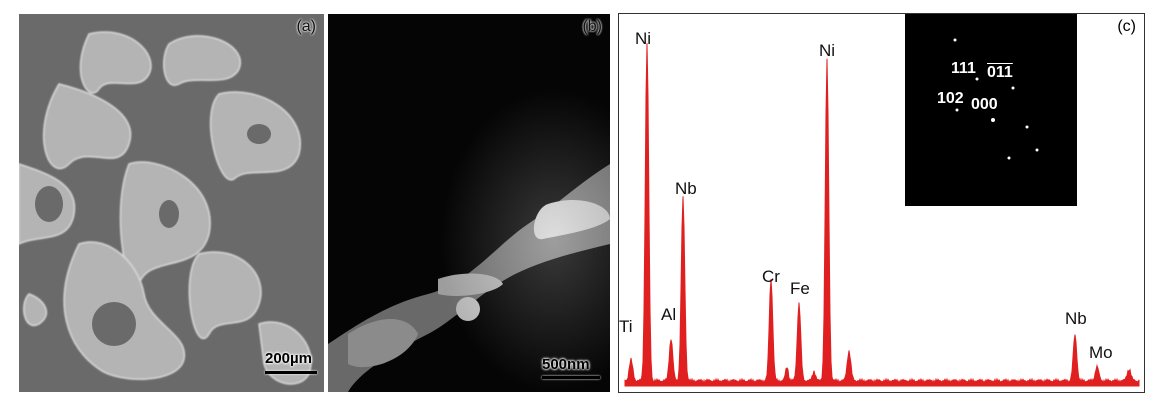  What do you see at coordinates (306, 26) in the screenshot?
I see `panel-label-a: (a)` at bounding box center [306, 26].